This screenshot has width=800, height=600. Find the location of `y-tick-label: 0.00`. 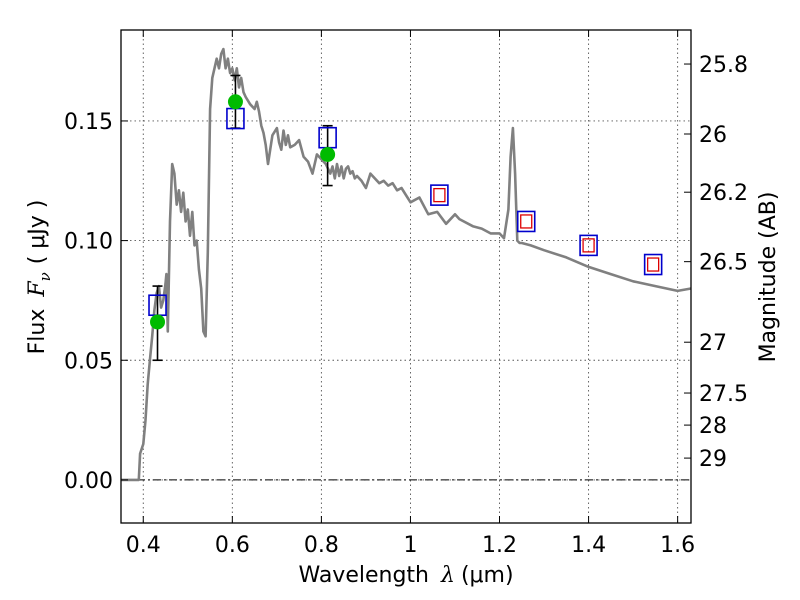

y-tick-label: 0.00 is located at coordinates (88, 481).